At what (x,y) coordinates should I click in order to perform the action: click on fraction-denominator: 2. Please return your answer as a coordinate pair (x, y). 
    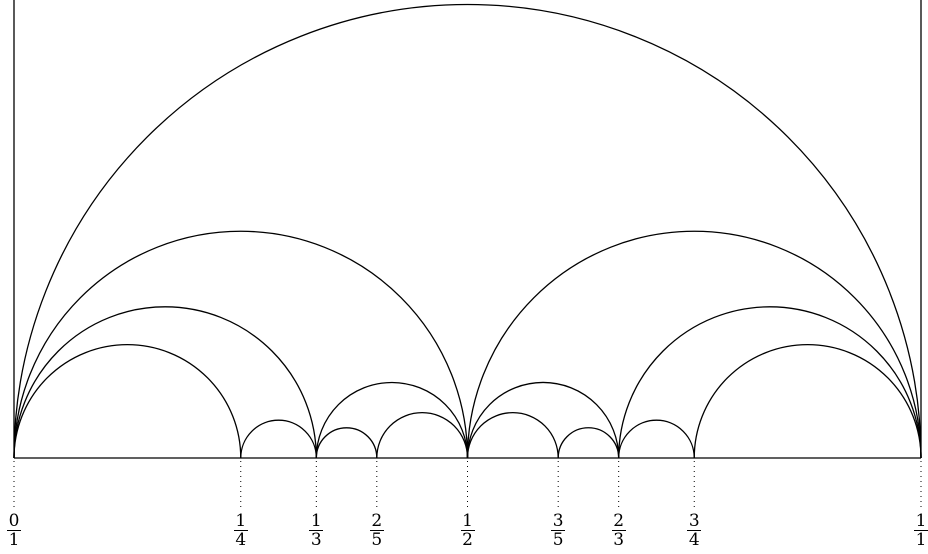
    Looking at the image, I should click on (467, 540).